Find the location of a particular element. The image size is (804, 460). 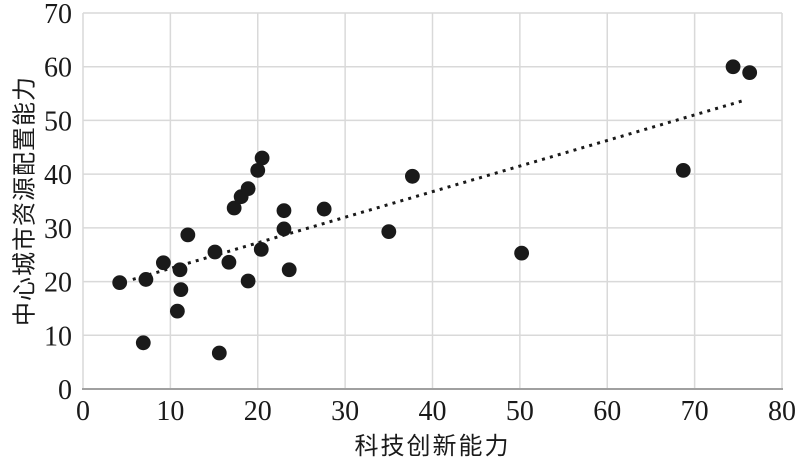

x-tick-label: 50 is located at coordinates (520, 411).